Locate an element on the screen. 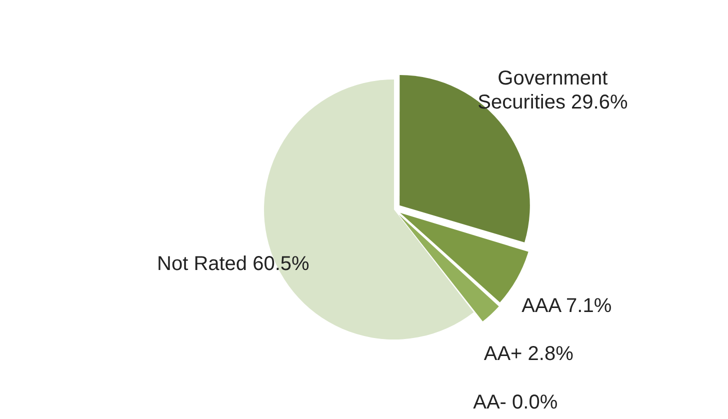 This screenshot has height=419, width=728. slice-label: AA+ 2.8% is located at coordinates (529, 354).